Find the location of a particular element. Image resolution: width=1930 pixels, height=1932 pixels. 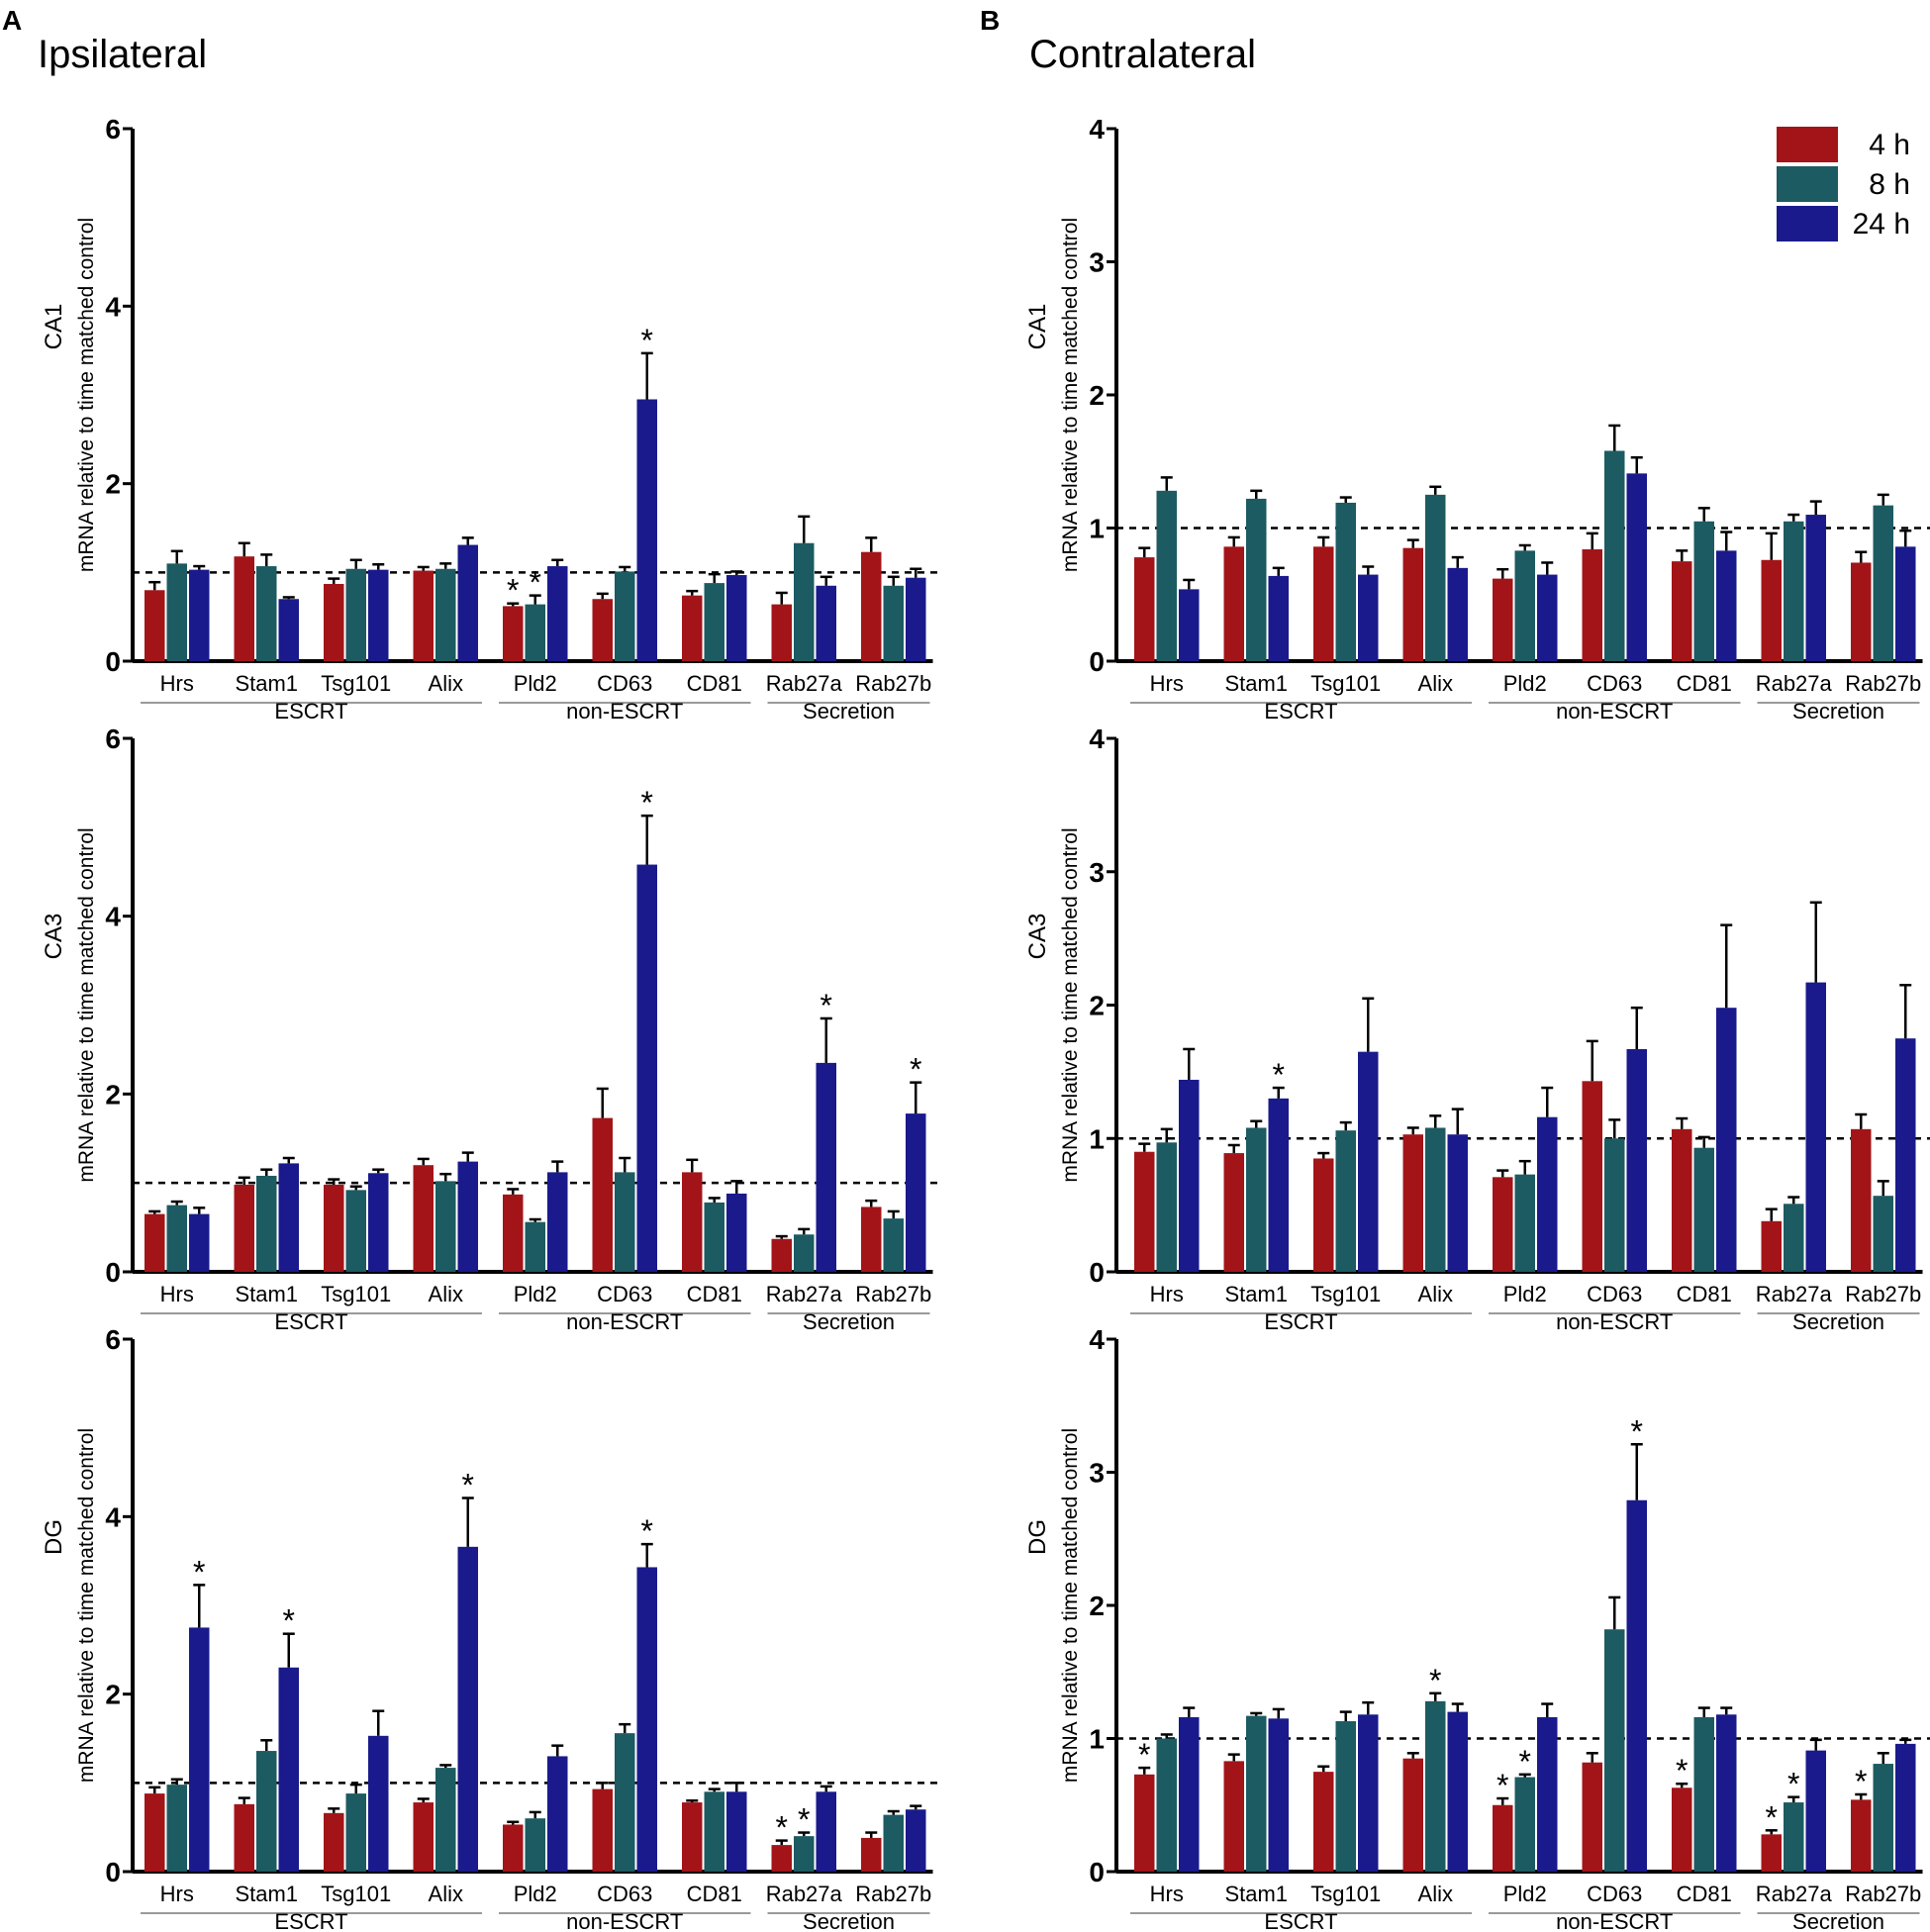

panel-letter-a: A is located at coordinates (12, 20).